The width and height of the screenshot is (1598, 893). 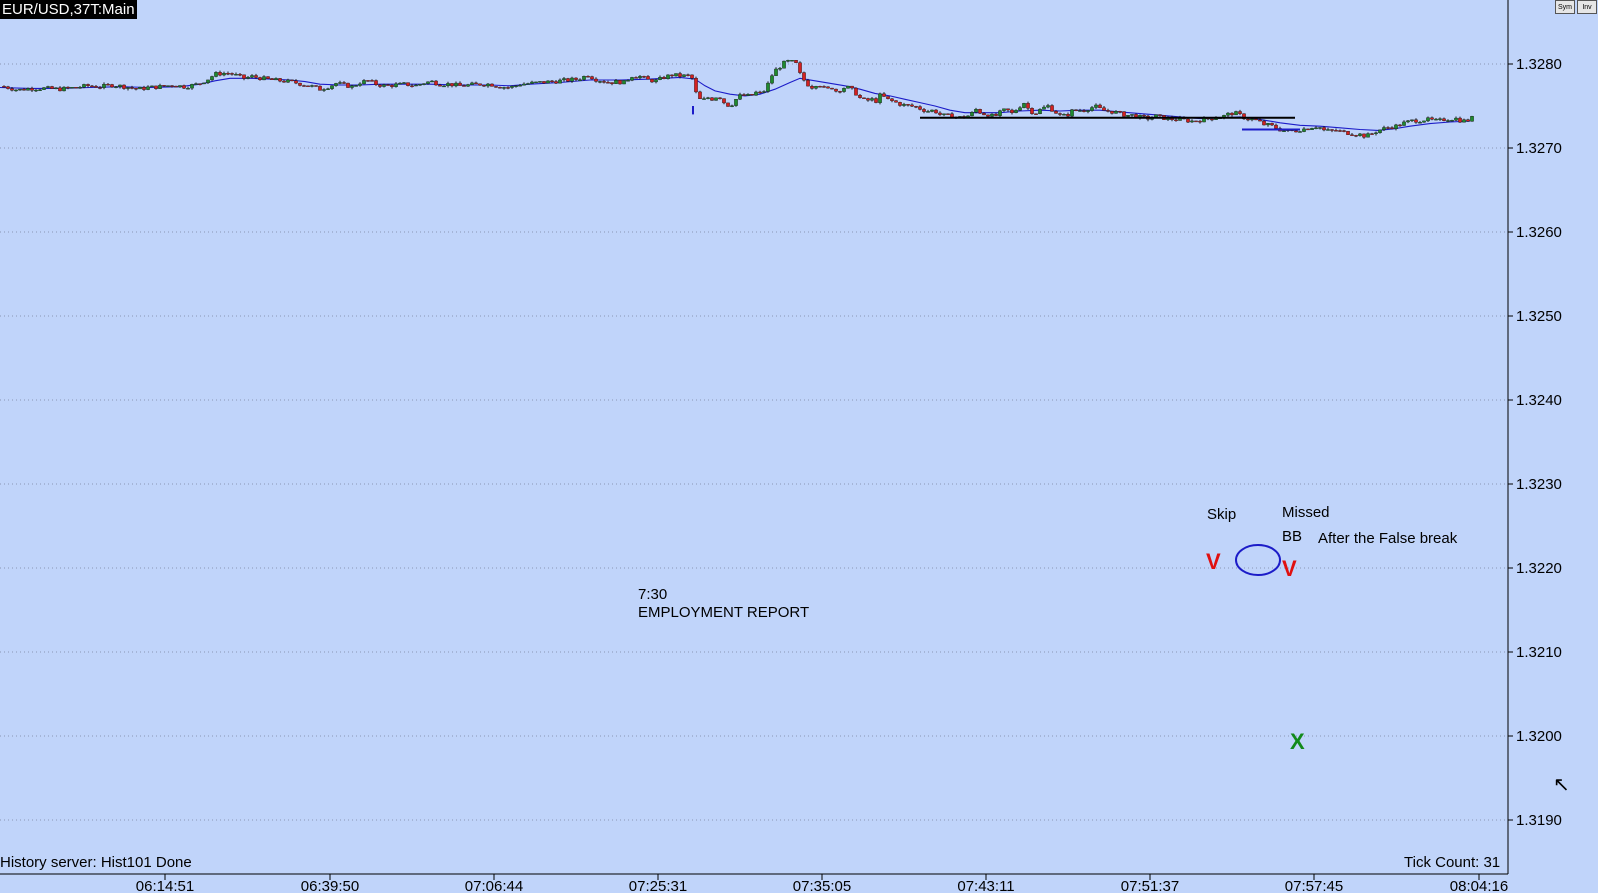 I want to click on x-tick-label: 08:04:16, so click(x=1479, y=885).